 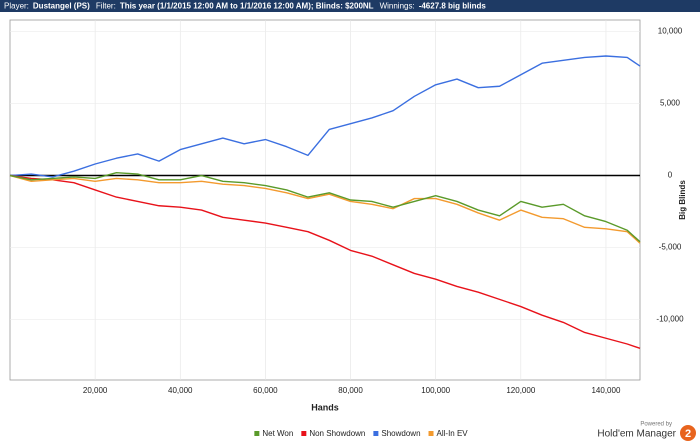 I want to click on header-bar, so click(x=350, y=6).